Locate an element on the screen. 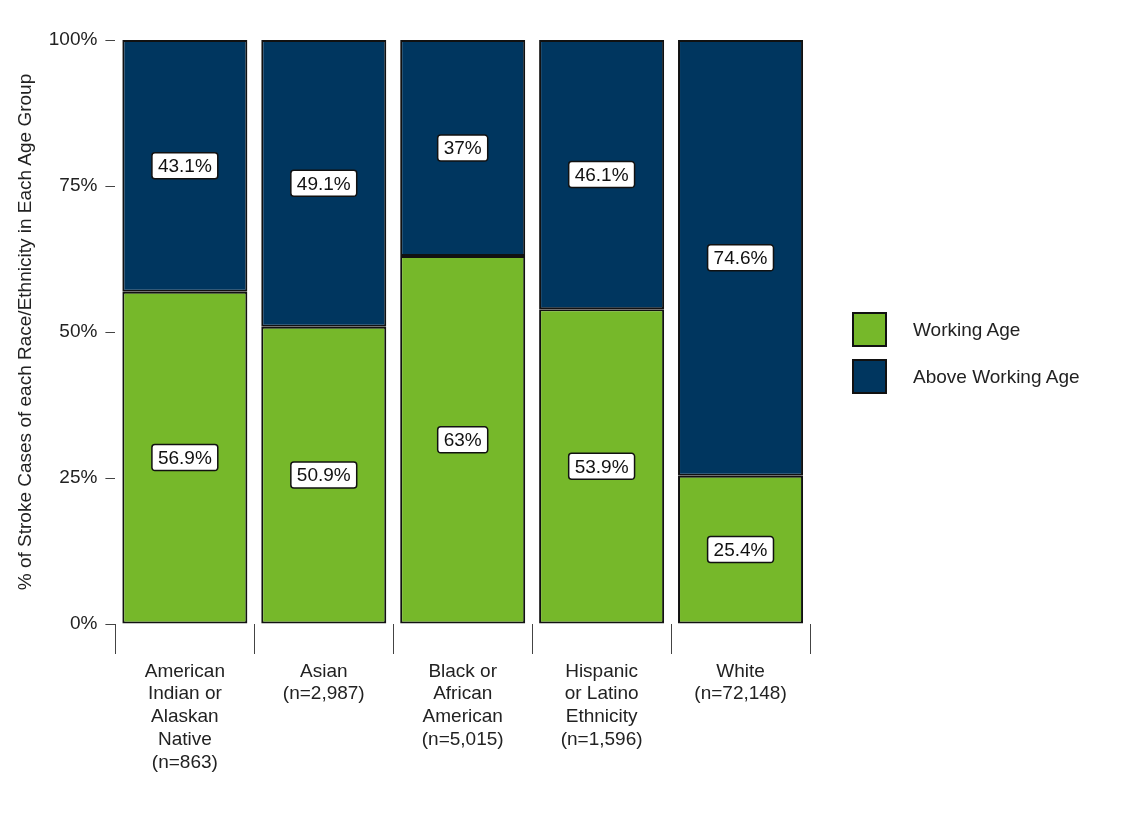 The image size is (1137, 820). legend-label: Working Age is located at coordinates (967, 329).